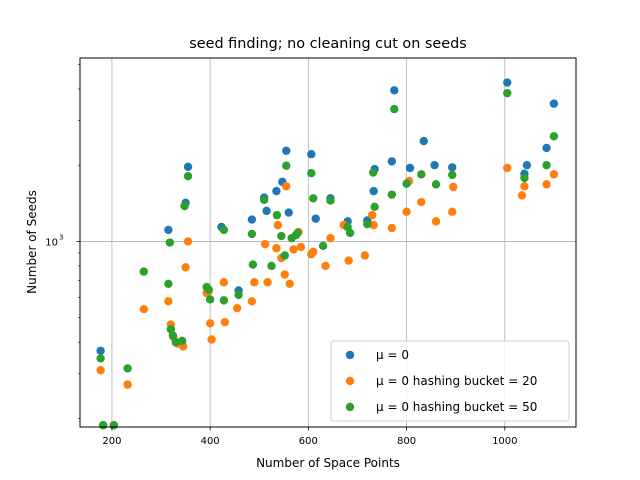  I want to click on y-axis-label: Number of Seeds, so click(32, 242).